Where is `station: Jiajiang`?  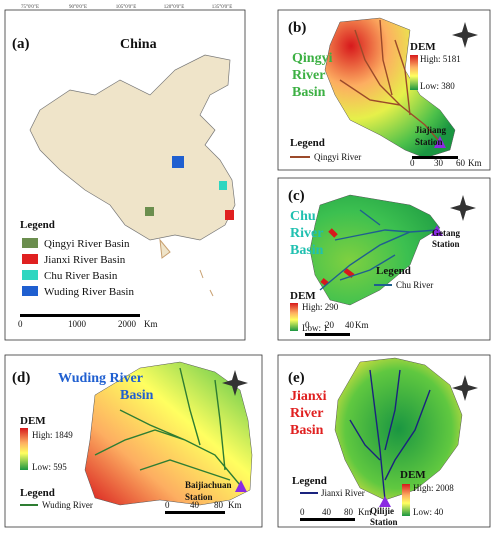
station: Jiajiang is located at coordinates (431, 130).